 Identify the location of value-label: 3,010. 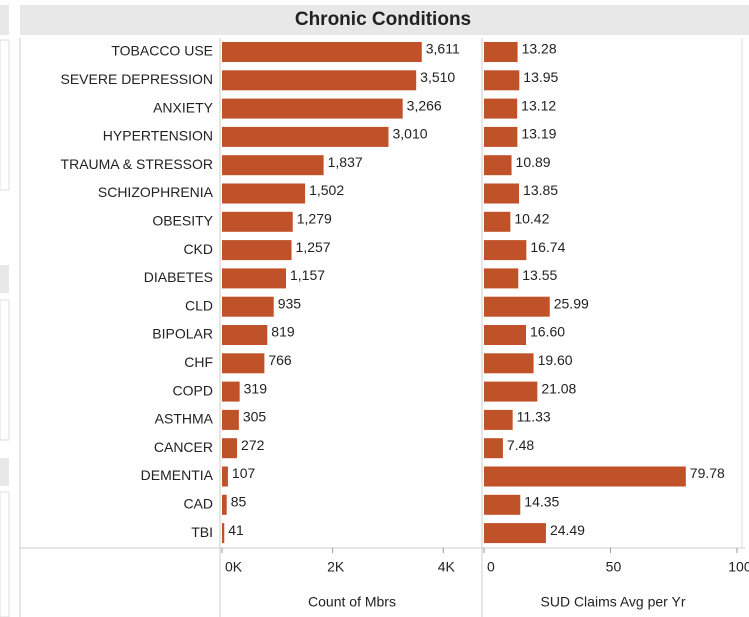
(410, 134).